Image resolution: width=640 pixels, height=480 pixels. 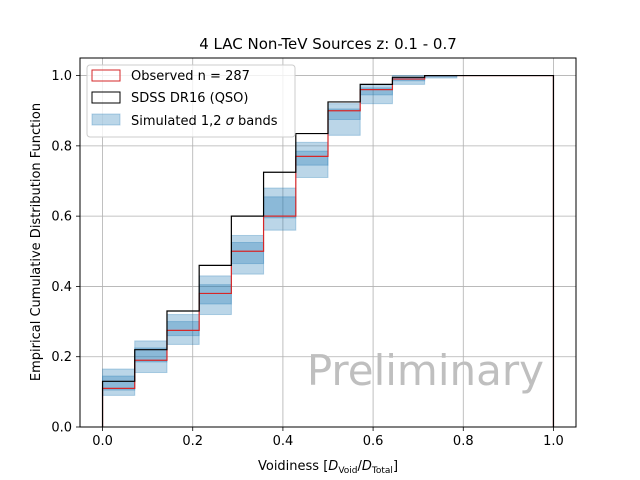 I want to click on x-axis-label-d1: D, so click(x=333, y=466).